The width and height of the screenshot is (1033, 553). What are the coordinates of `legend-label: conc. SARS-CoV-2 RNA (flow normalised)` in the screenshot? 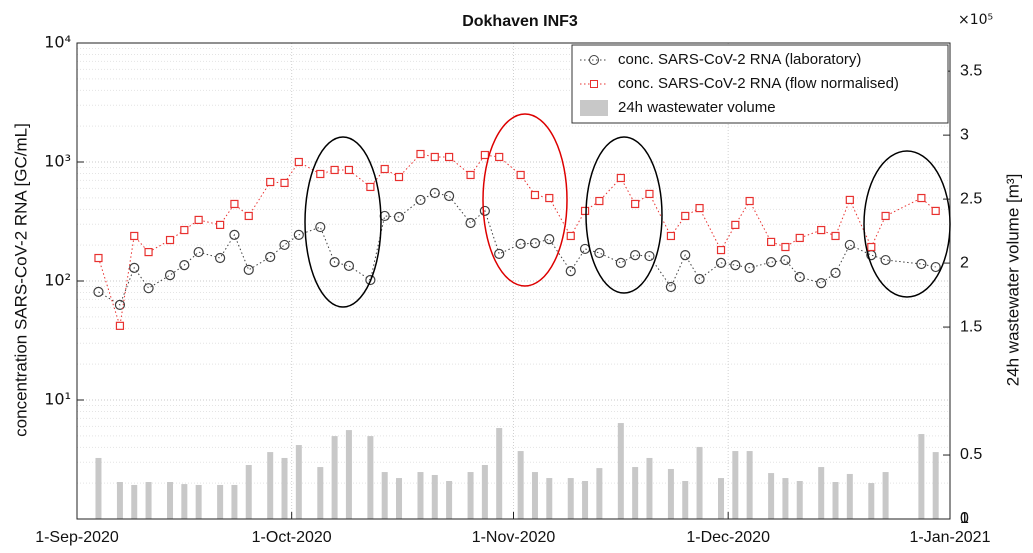 It's located at (758, 83).